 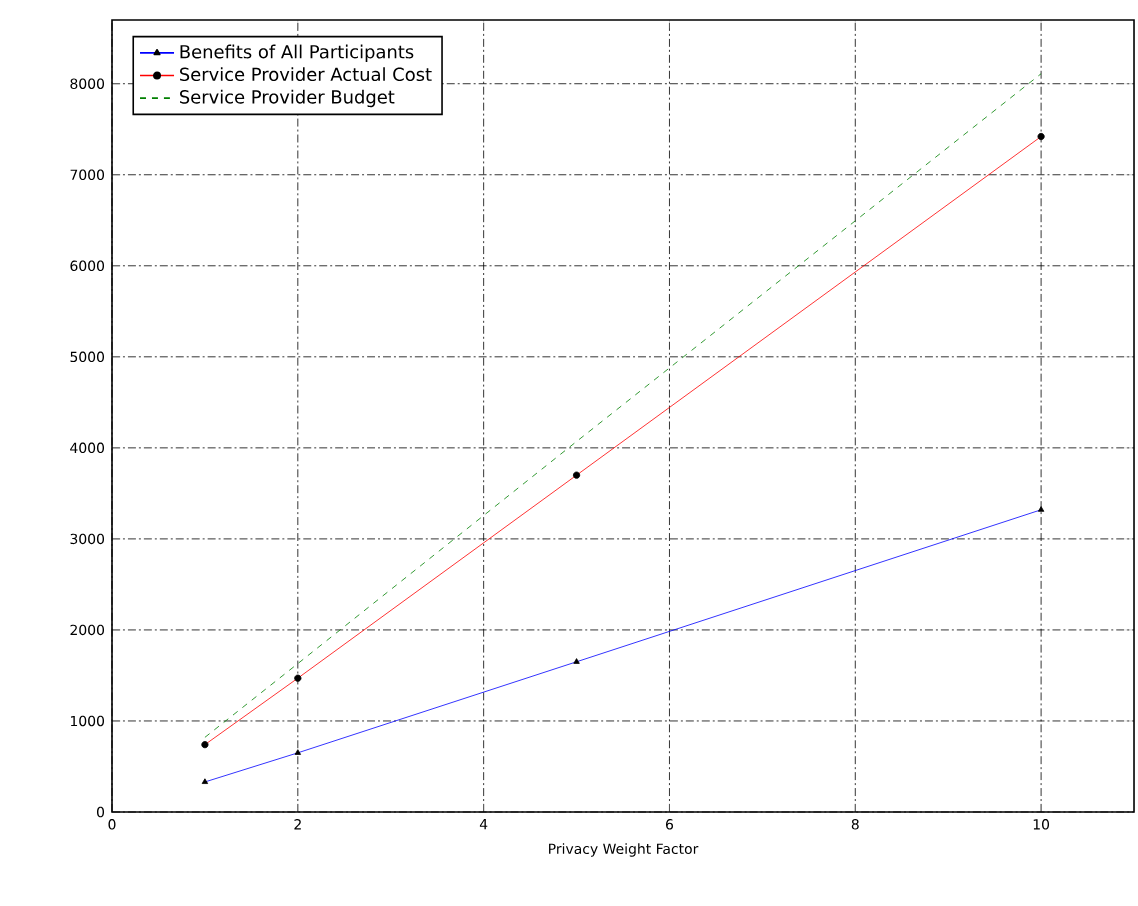 What do you see at coordinates (297, 53) in the screenshot?
I see `legend-label: Benefits of All Participants` at bounding box center [297, 53].